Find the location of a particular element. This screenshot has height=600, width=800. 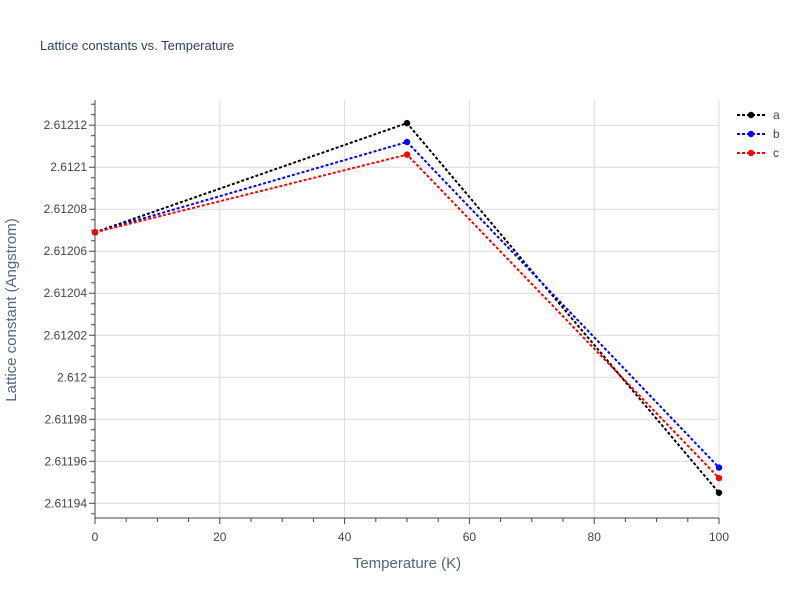

y-tick-label: 2.6121 is located at coordinates (68, 167).